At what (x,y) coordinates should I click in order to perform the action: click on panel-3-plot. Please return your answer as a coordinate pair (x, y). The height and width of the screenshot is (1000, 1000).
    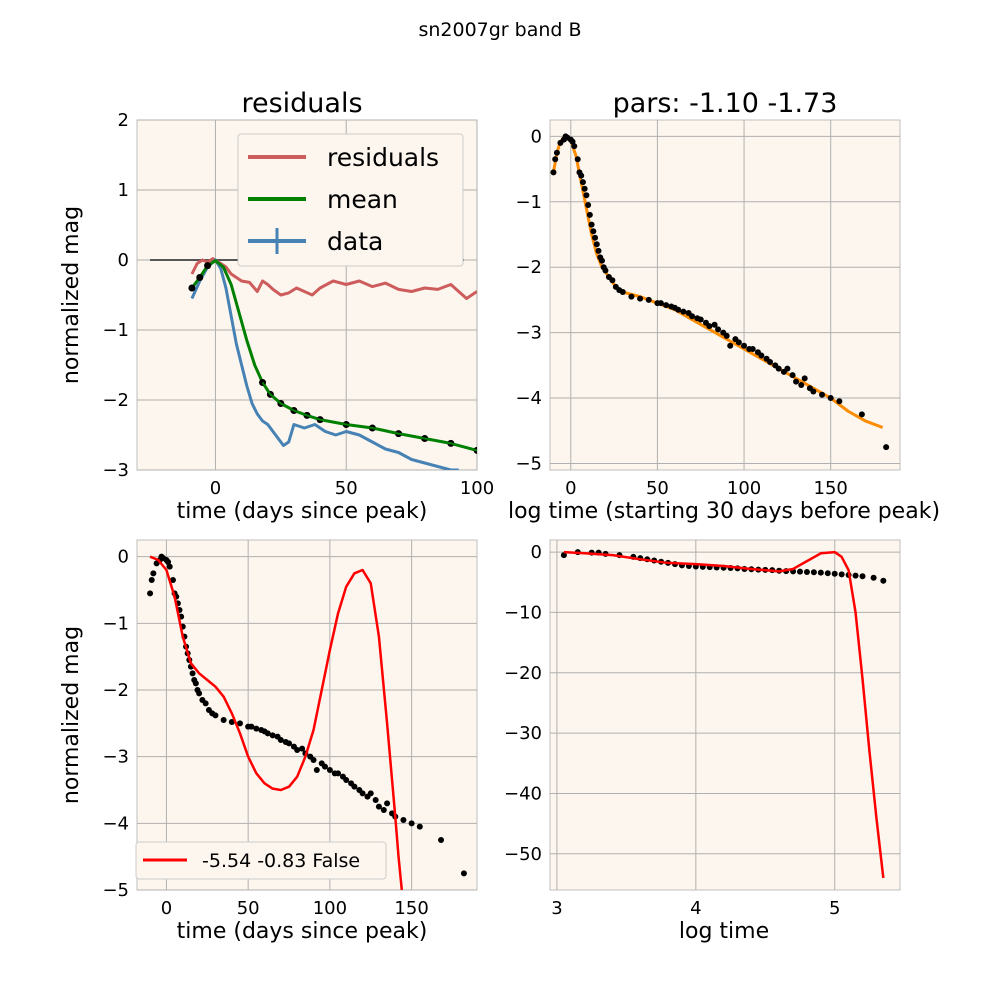
    Looking at the image, I should click on (307, 721).